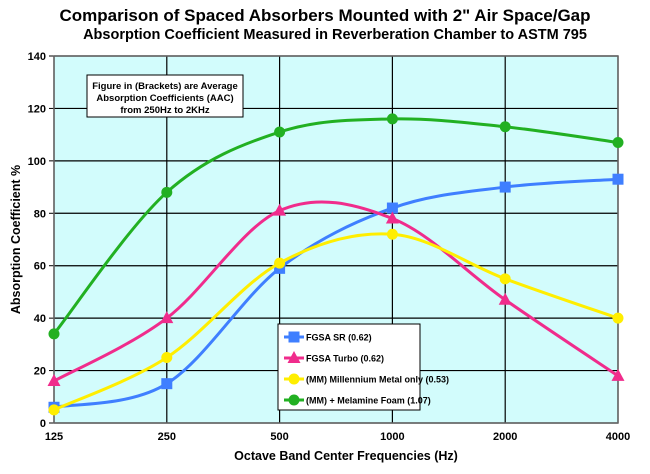 The image size is (650, 474). Describe the element at coordinates (40, 214) in the screenshot. I see `y-tick-label: 80` at that location.